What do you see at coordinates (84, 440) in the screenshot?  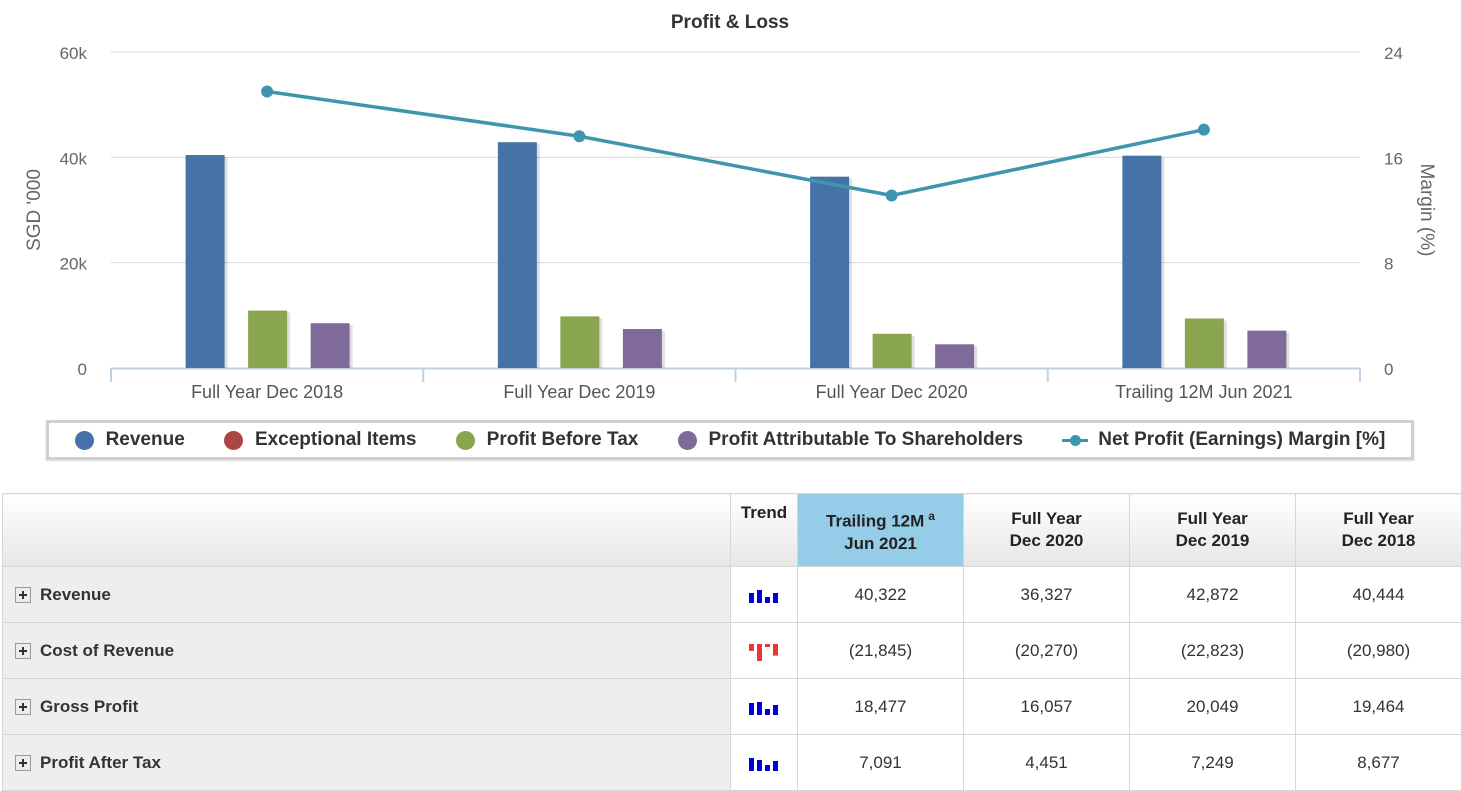 I see `legend-swatch-revenue` at bounding box center [84, 440].